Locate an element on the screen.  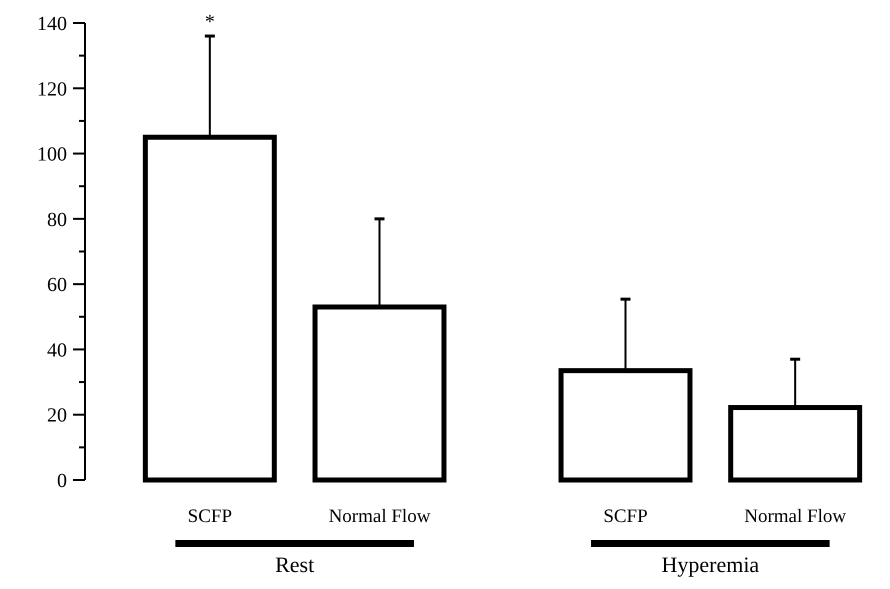
text: Hyperemia is located at coordinates (710, 564).